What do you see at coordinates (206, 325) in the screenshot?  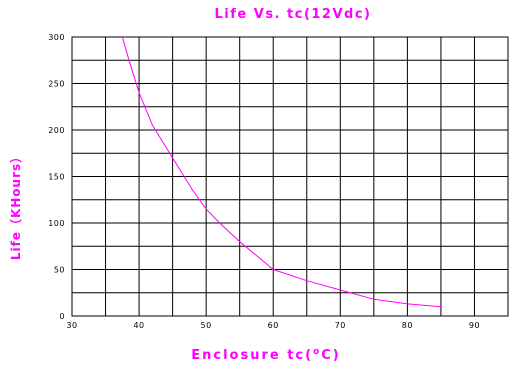 I see `x-tick-label: 50` at bounding box center [206, 325].